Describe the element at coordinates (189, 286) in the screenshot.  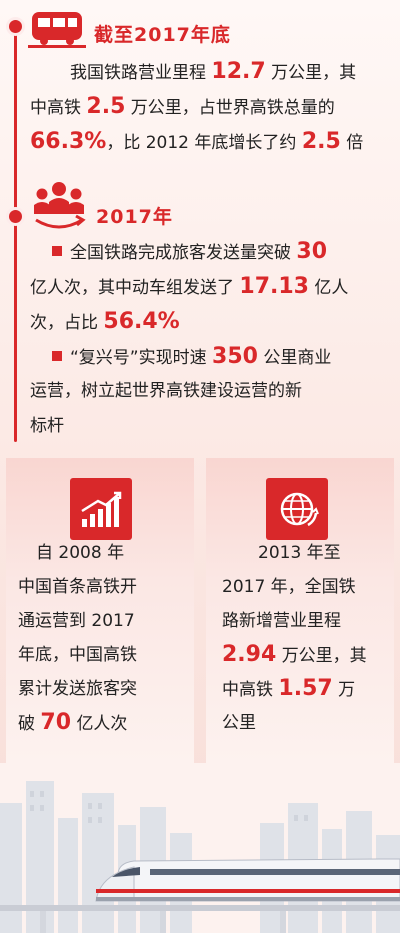
I see `section2-bullet1-line2: 亿人次，其中动车组发送了 17.13 亿人` at that location.